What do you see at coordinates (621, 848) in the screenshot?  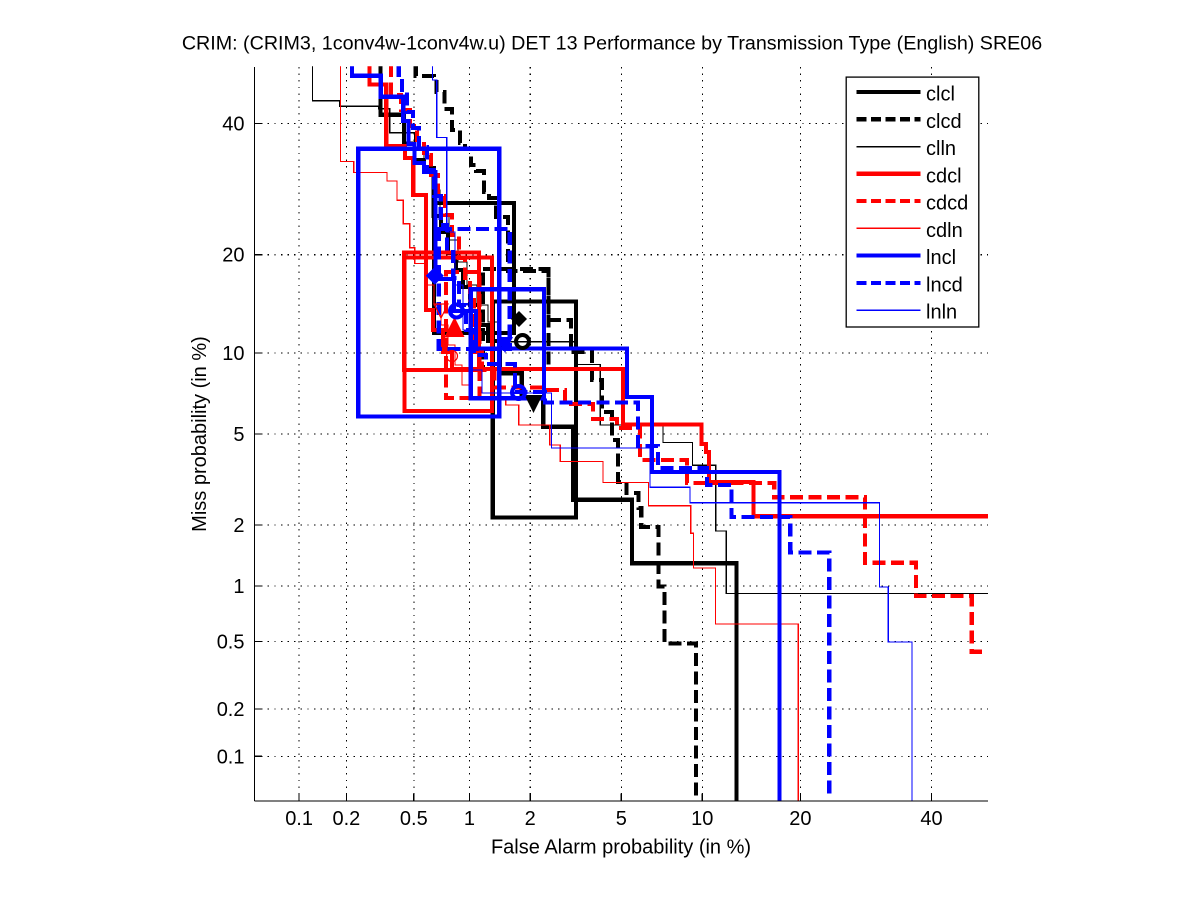 I see `svg-text: False Alarm probability (in %)` at bounding box center [621, 848].